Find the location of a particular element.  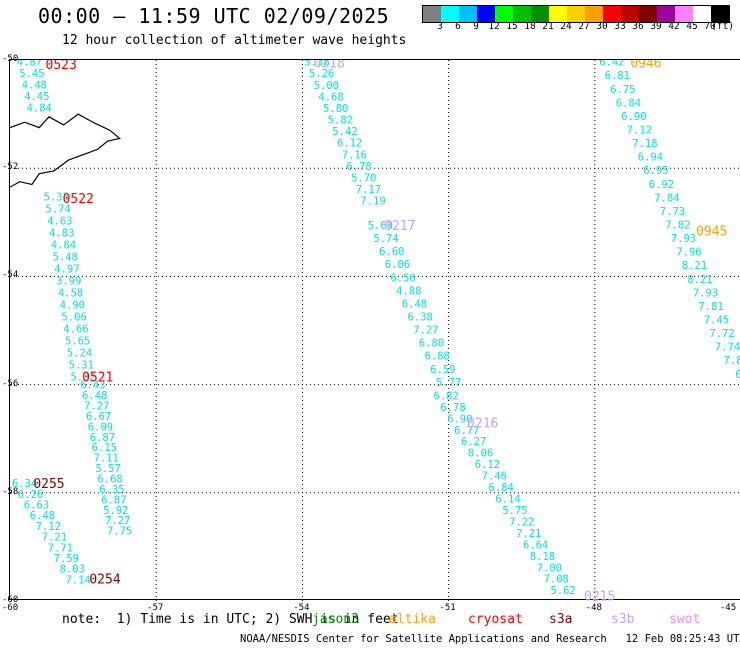

wave-height-value: 6.77 is located at coordinates (466, 431).